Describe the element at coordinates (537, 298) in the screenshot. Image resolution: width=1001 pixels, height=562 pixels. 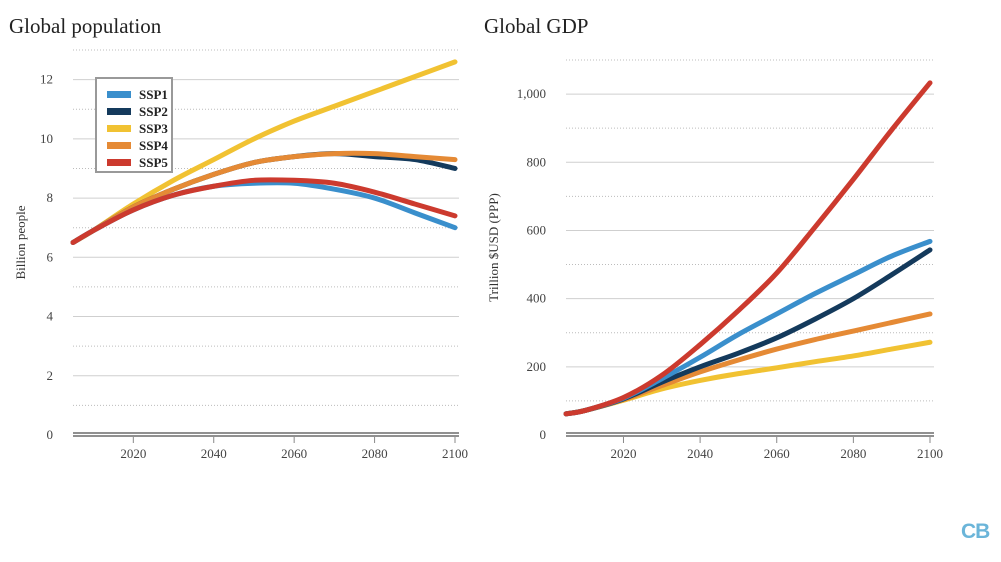
I see `gdp-ytick-label: 400` at that location.